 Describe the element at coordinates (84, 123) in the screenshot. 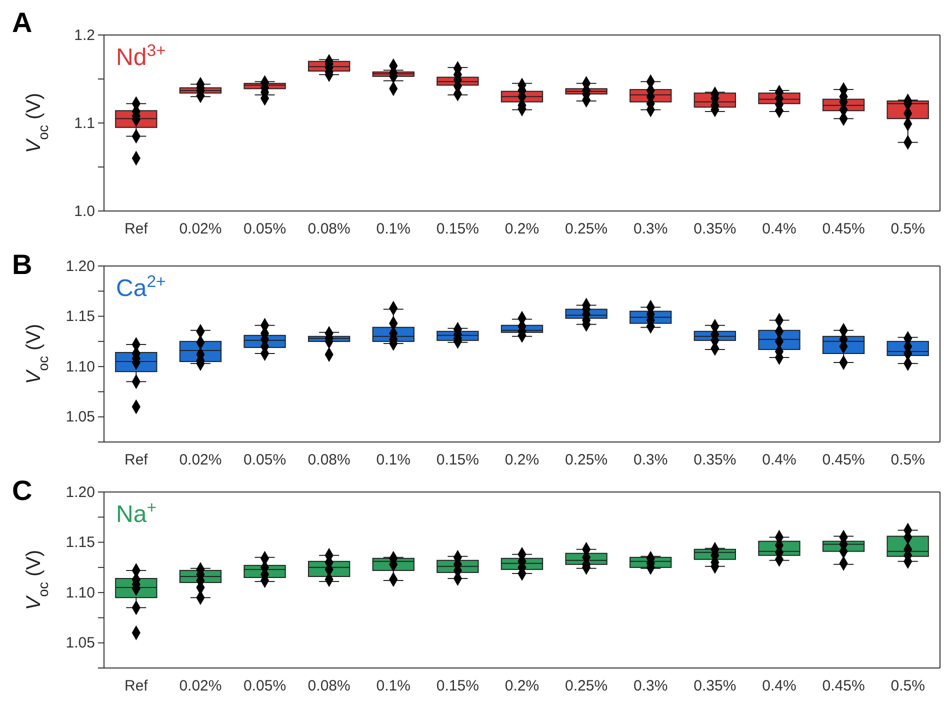

I see `y-tick-label: 1.1` at that location.